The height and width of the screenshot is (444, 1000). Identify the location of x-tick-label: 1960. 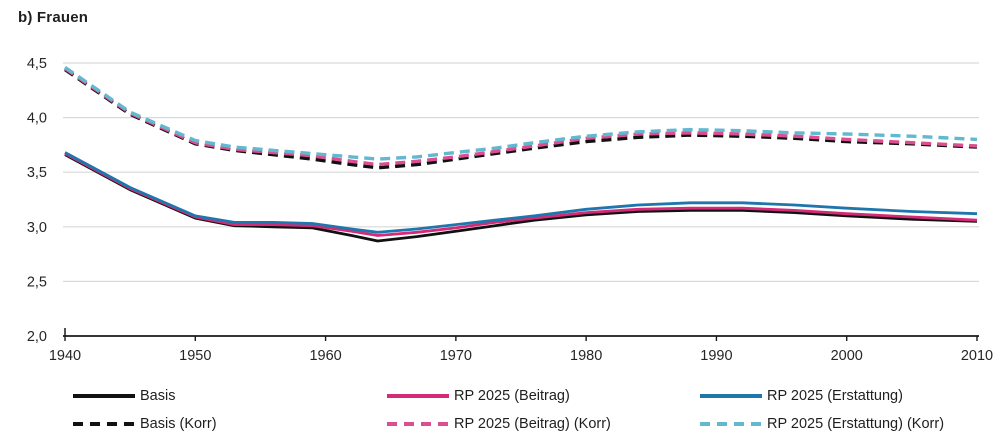
(325, 356).